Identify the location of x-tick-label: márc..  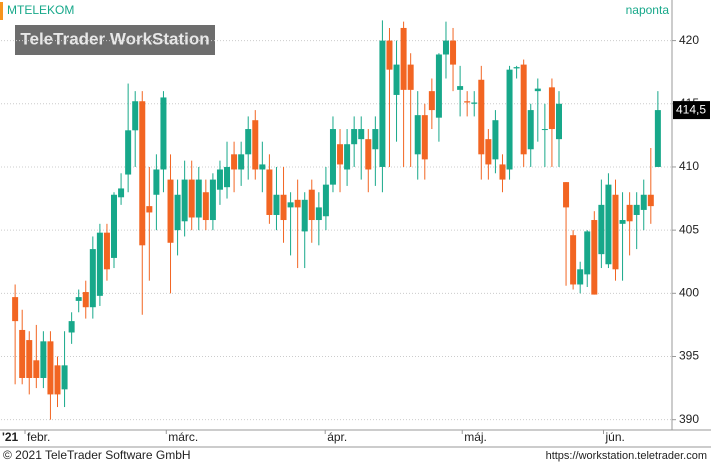
(183, 437).